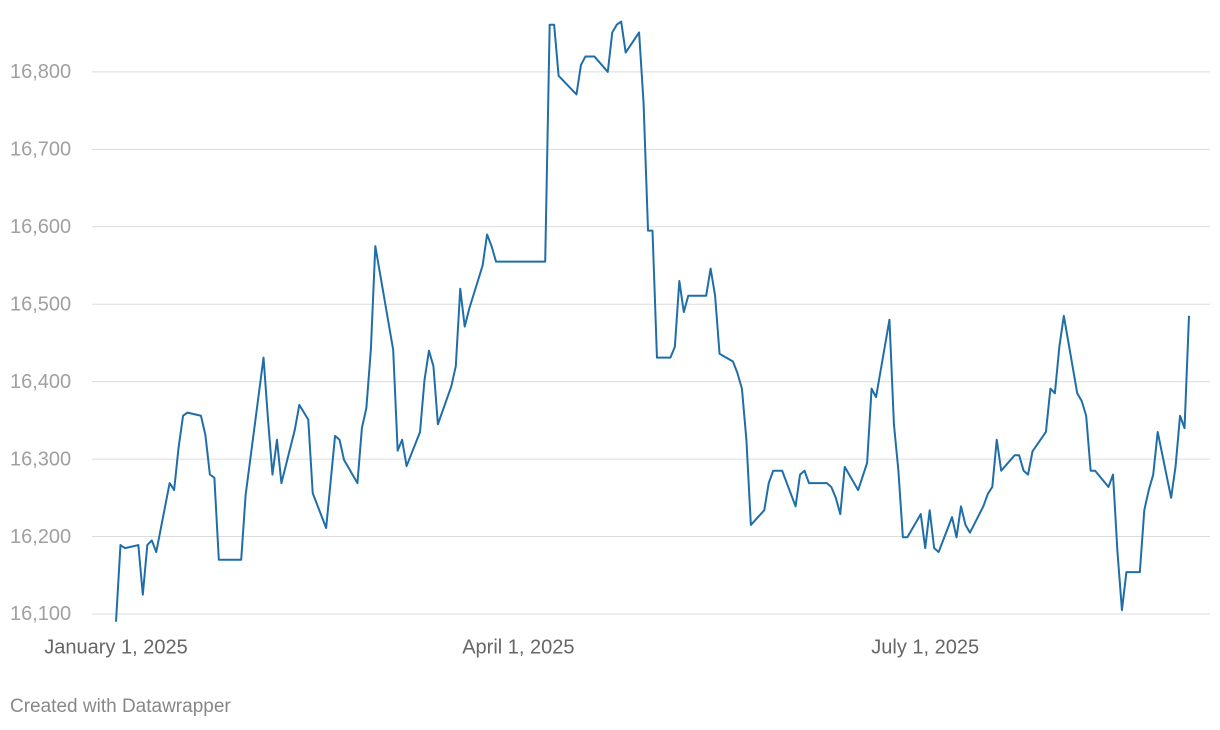 The height and width of the screenshot is (730, 1220). Describe the element at coordinates (120, 706) in the screenshot. I see `credit: Created with Datawrapper` at that location.